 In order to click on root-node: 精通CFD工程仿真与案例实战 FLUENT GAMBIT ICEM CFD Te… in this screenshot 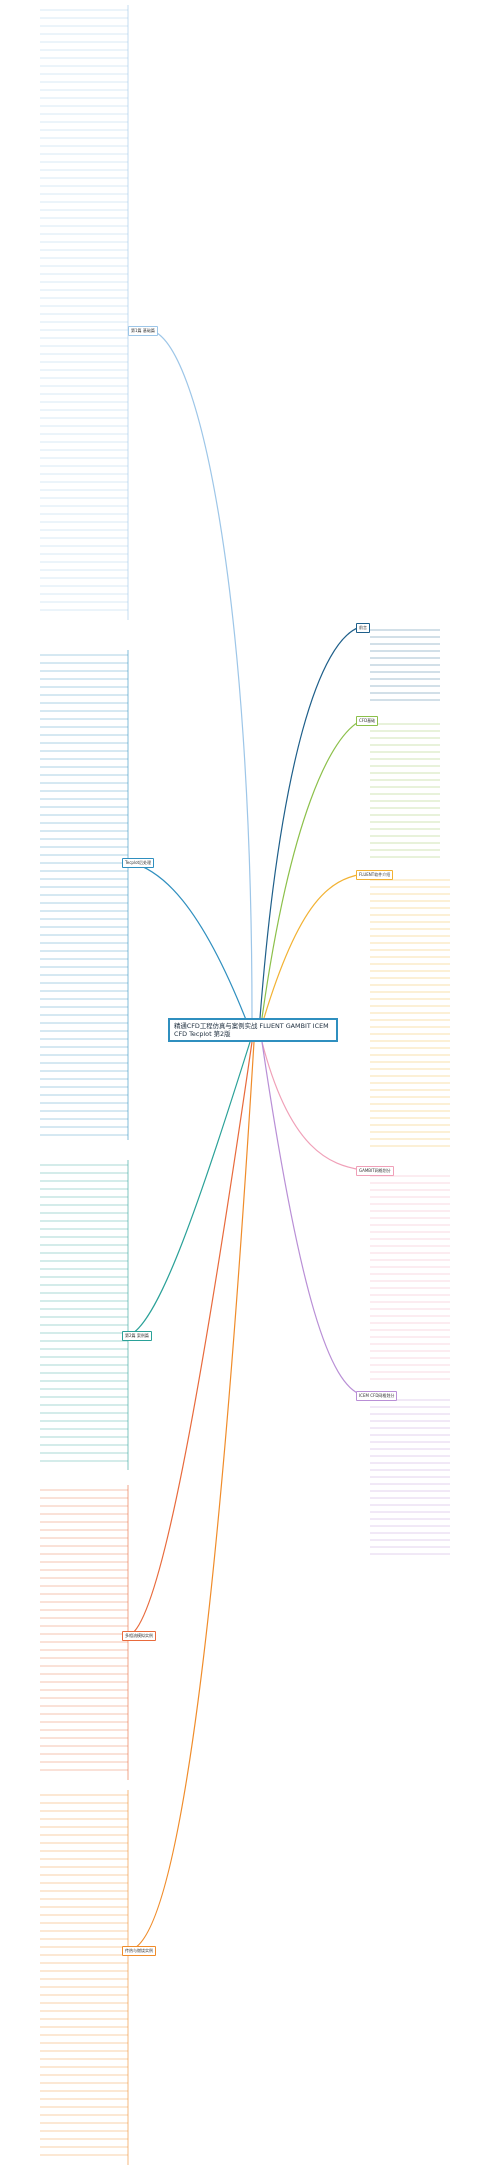, I will do `click(253, 1030)`.